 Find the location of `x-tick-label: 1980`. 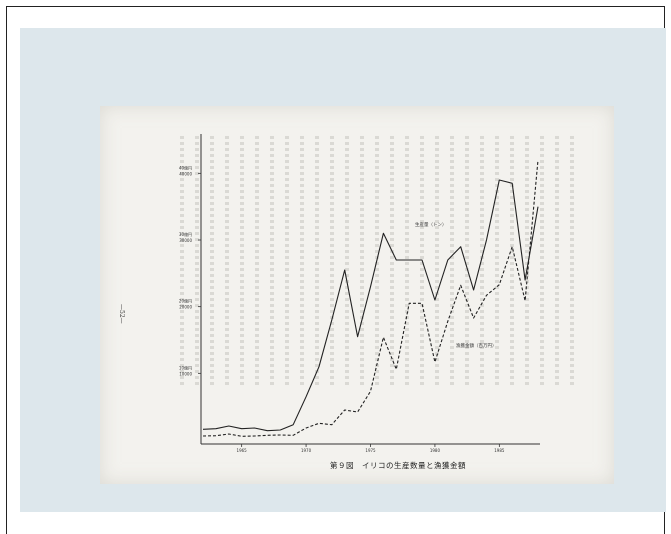

x-tick-label: 1980 is located at coordinates (435, 450).